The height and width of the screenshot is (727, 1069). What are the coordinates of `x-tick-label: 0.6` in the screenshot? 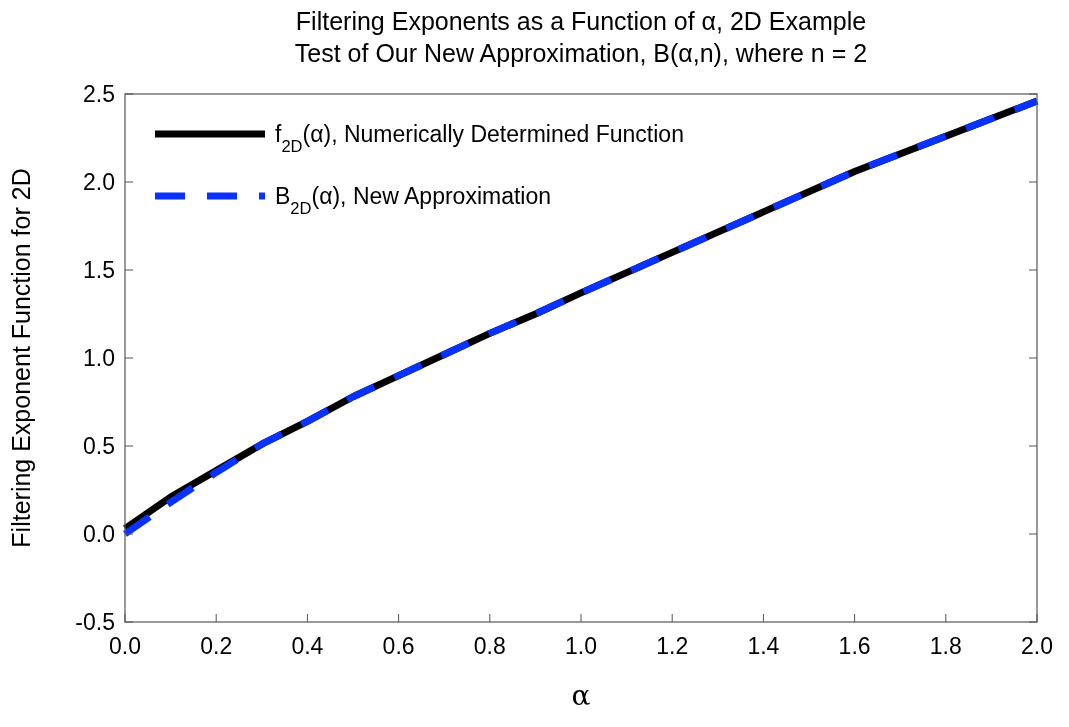 It's located at (398, 646).